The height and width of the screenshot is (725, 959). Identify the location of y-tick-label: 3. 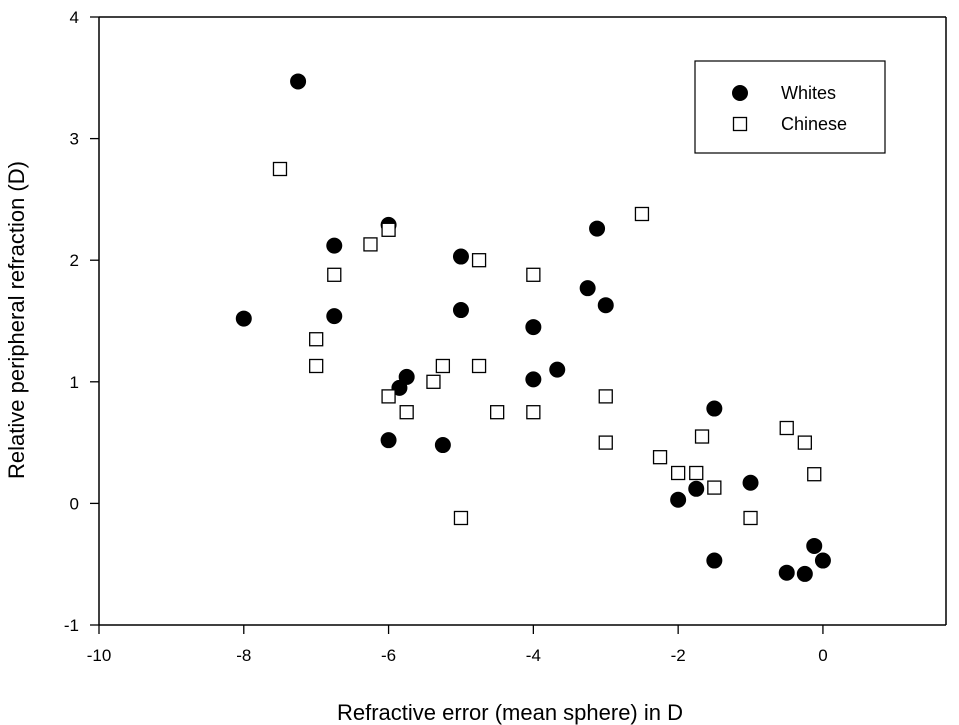
(74, 139).